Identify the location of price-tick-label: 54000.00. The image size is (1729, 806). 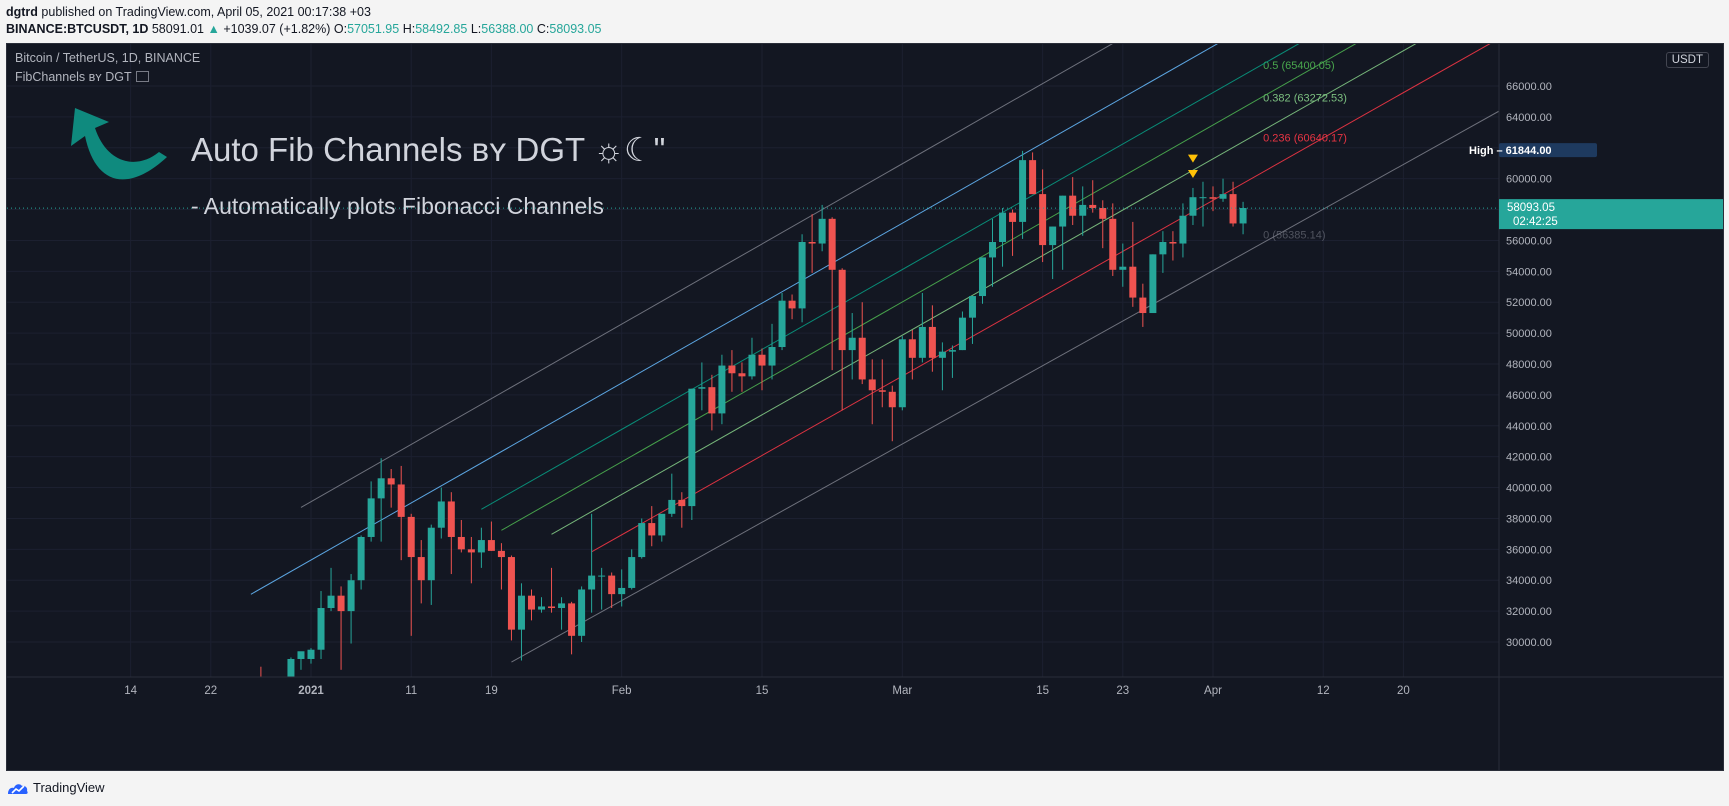
(1529, 272).